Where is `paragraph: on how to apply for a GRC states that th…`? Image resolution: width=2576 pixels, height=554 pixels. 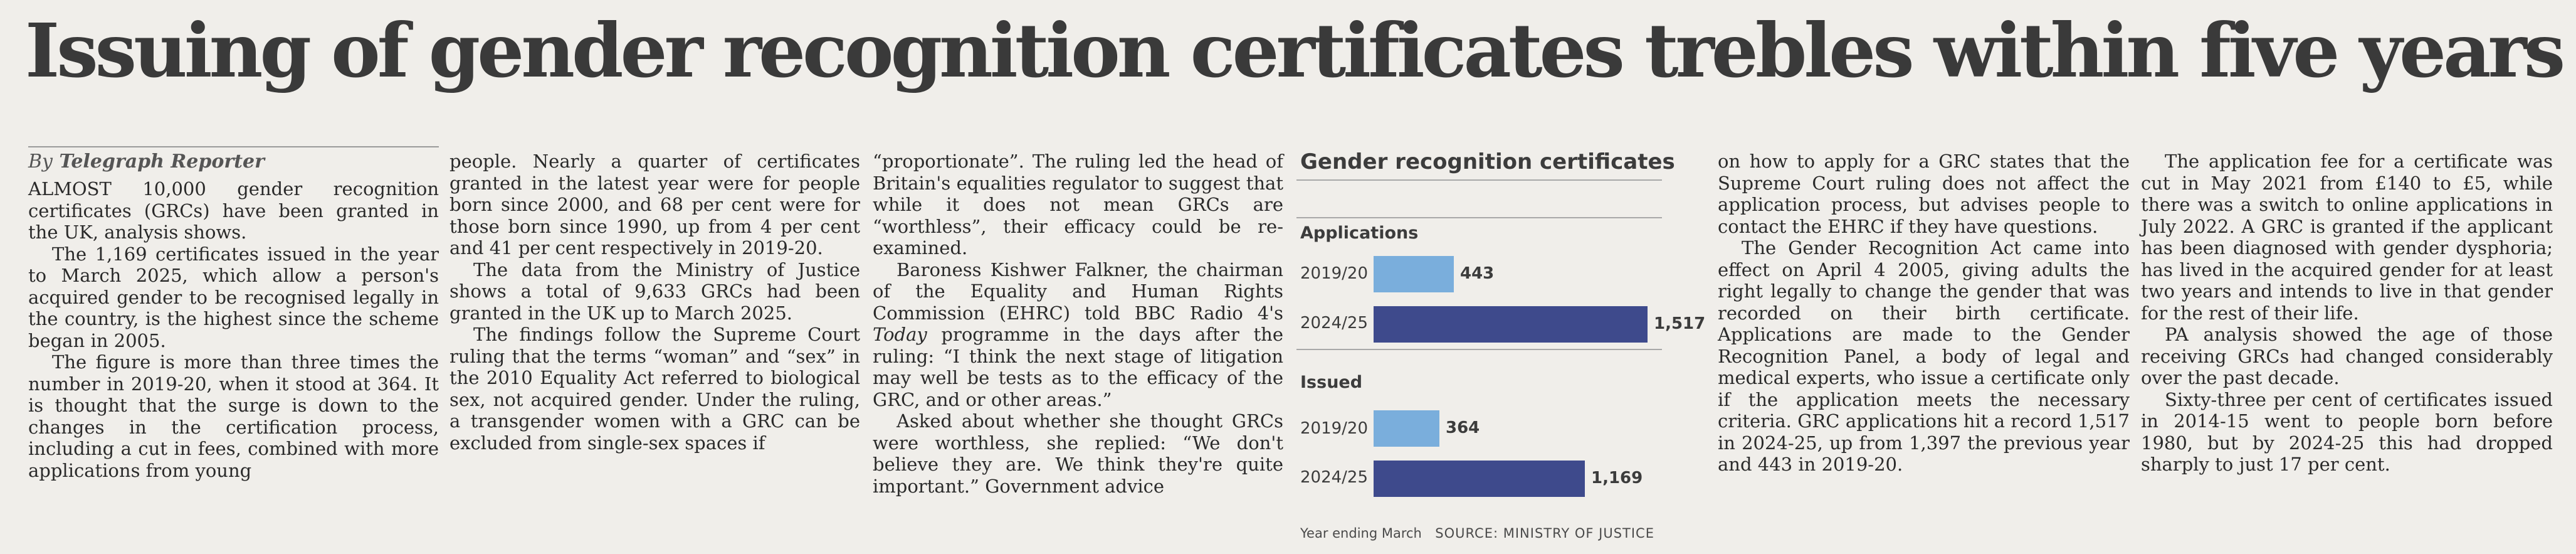
paragraph: on how to apply for a GRC states that th… is located at coordinates (1924, 194).